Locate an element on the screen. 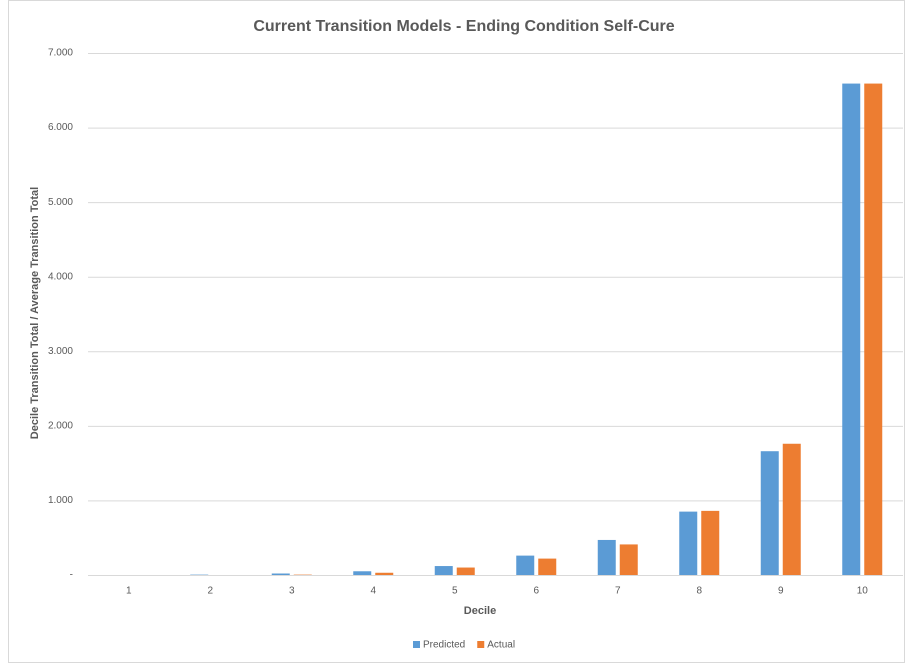 This screenshot has width=906, height=664. y-tick-label: 1.000 is located at coordinates (60, 500).